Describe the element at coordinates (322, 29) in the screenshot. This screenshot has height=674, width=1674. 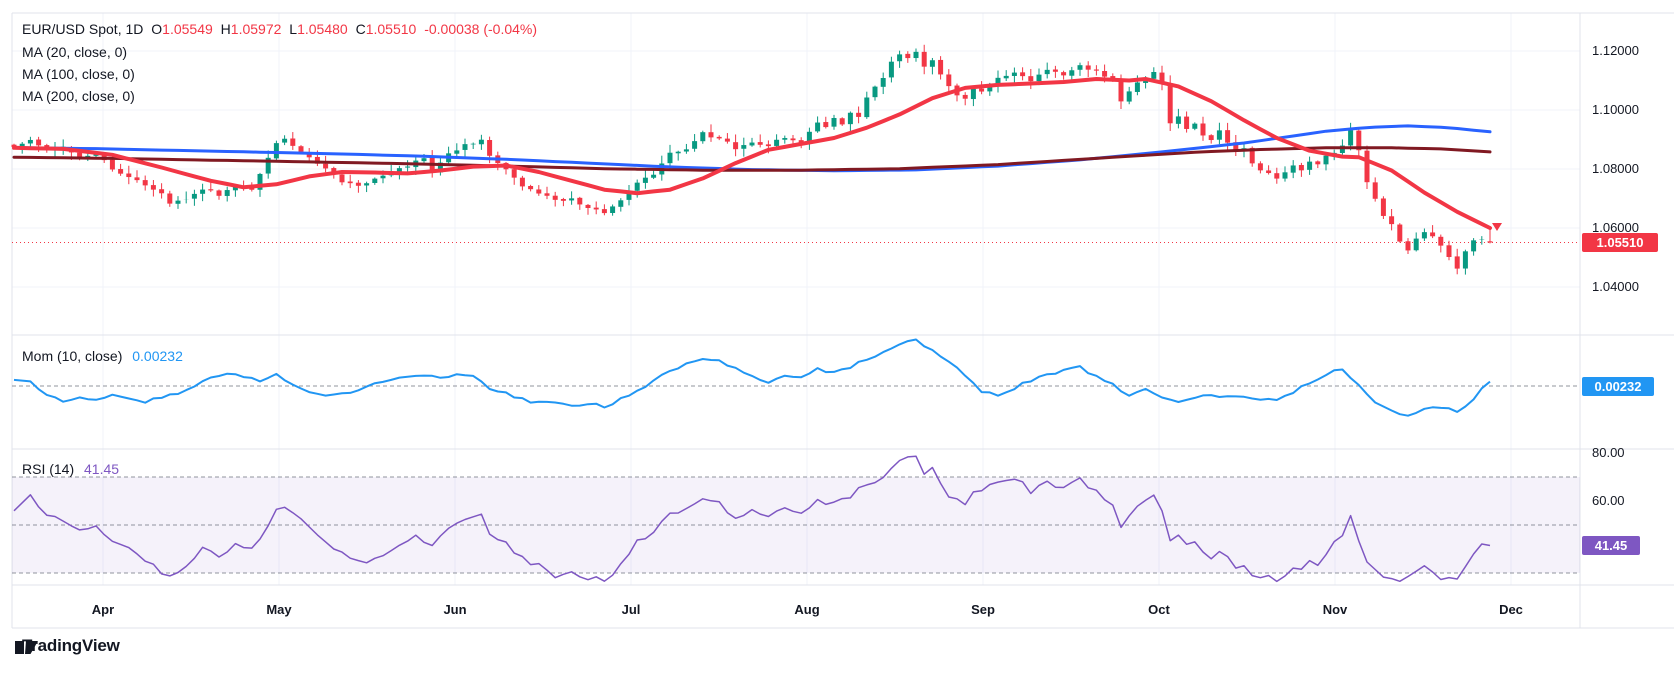
I see `ohlc-low-value: 1.05480` at that location.